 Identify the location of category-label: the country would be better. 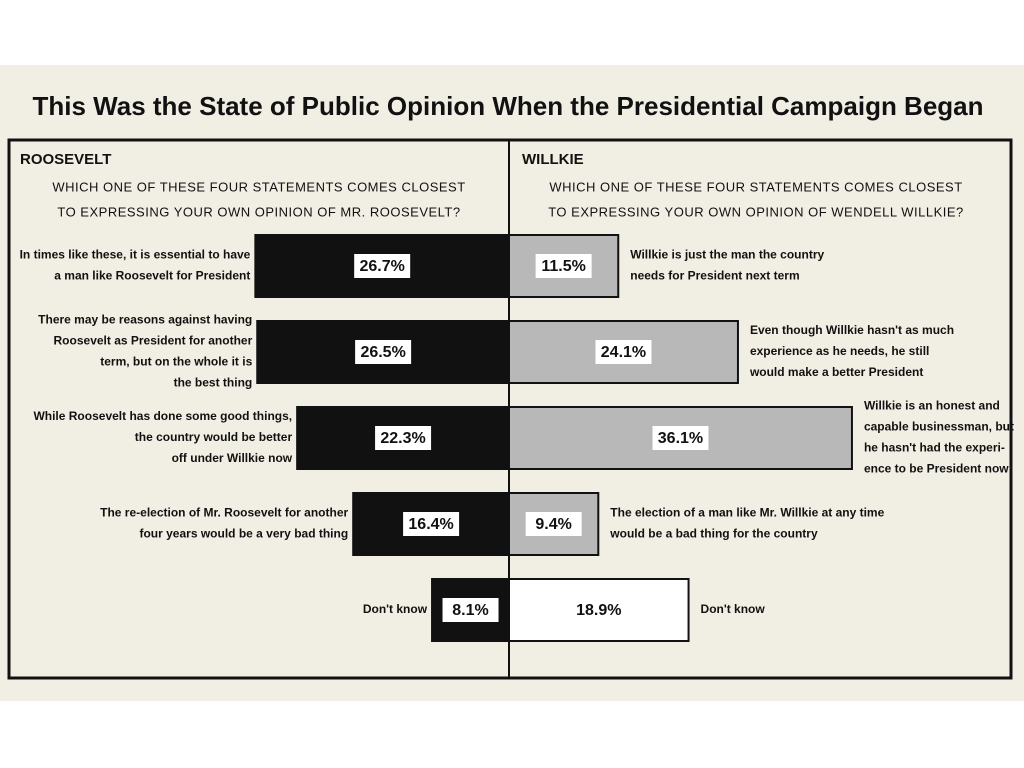
(214, 437).